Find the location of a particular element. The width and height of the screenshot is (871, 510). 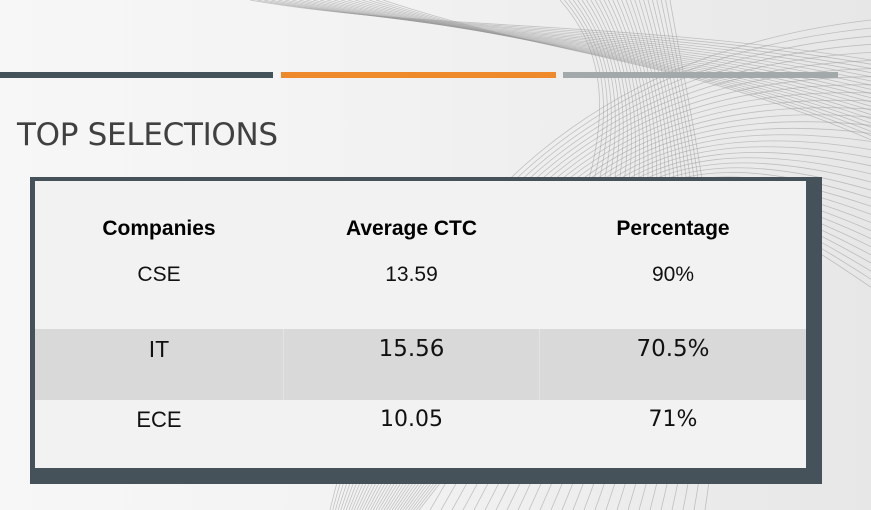

table-row: IT 15.56 70.5% is located at coordinates (420, 364).